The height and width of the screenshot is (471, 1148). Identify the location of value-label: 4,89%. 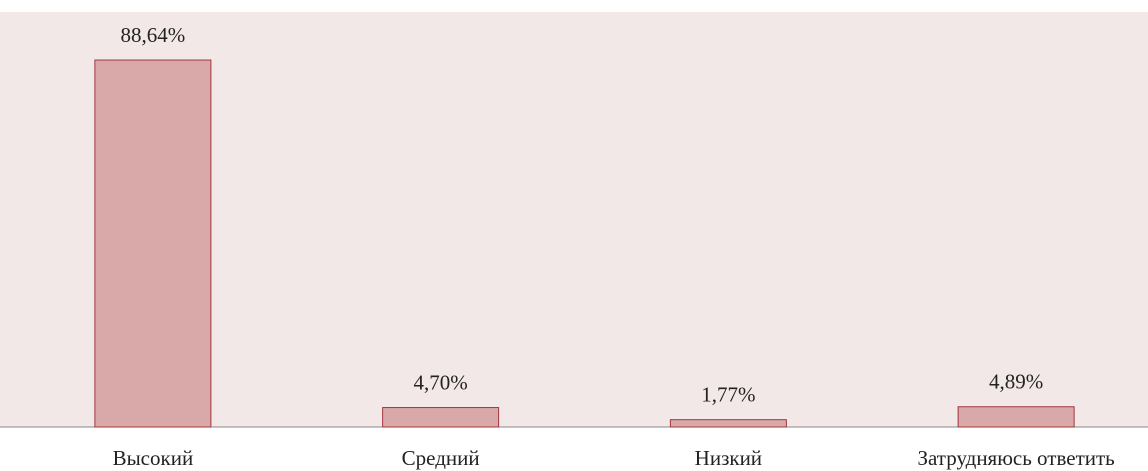
(1016, 382).